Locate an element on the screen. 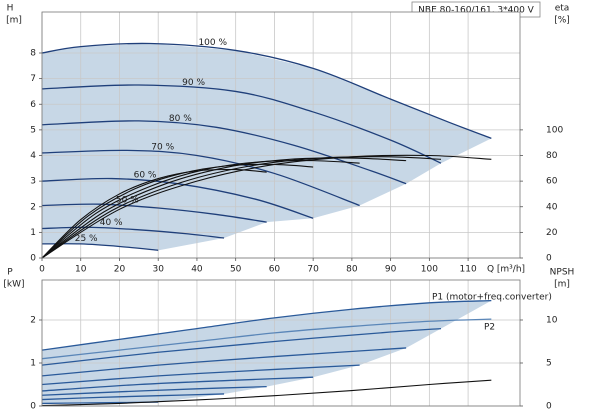 The width and height of the screenshot is (593, 415). y-tick-label: 4 is located at coordinates (33, 156).